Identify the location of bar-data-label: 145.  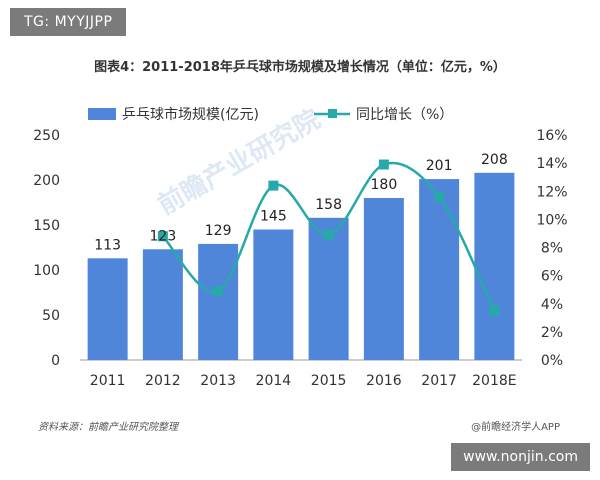
(273, 217).